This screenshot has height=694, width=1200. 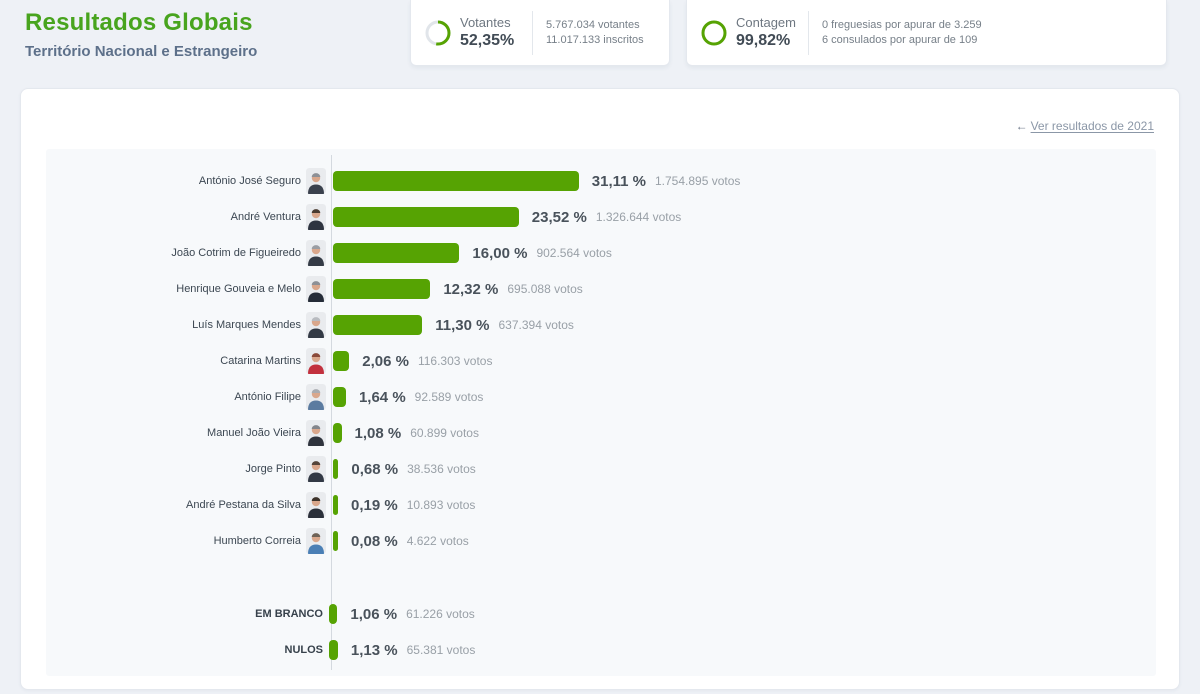 What do you see at coordinates (374, 541) in the screenshot?
I see `percent-value: 0,08 %` at bounding box center [374, 541].